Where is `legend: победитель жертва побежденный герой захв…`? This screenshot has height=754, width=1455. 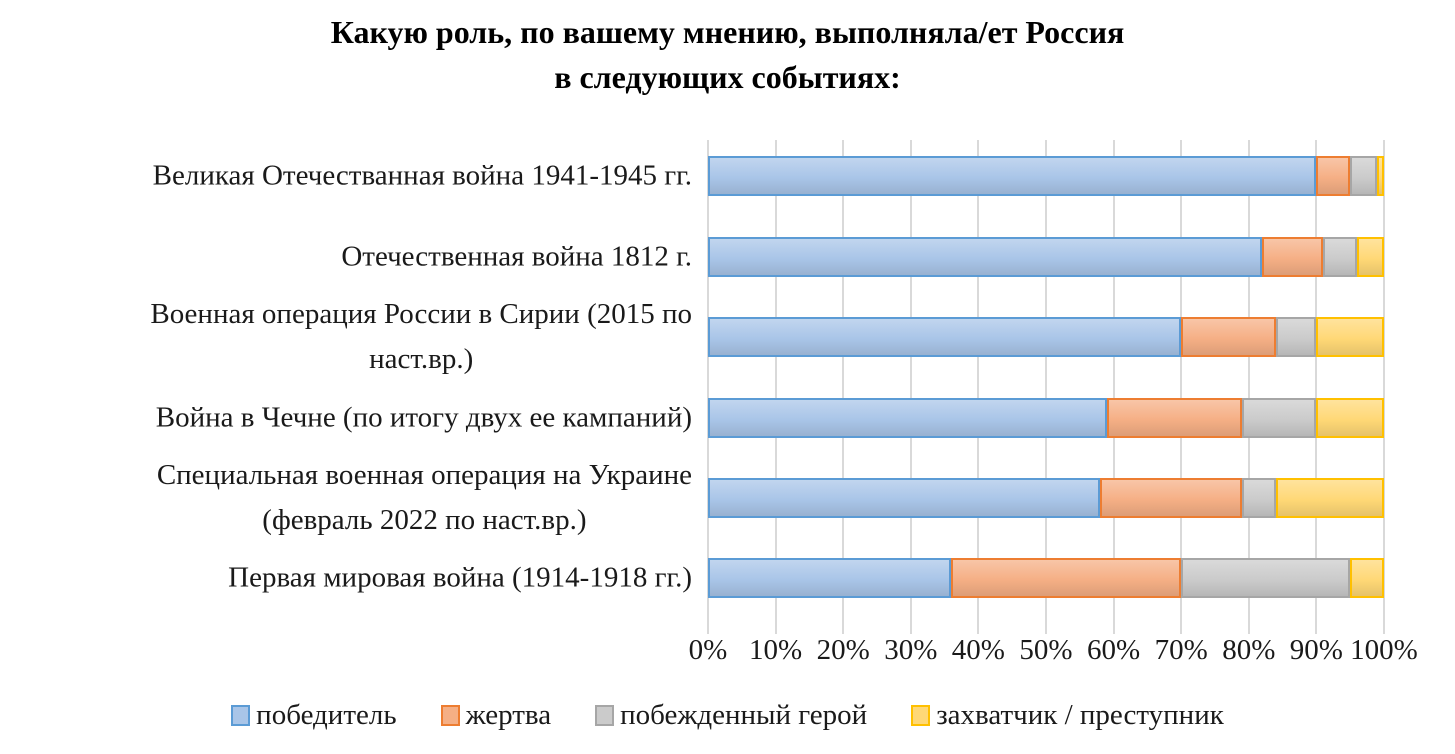 legend: победитель жертва побежденный герой захв… is located at coordinates (727, 715).